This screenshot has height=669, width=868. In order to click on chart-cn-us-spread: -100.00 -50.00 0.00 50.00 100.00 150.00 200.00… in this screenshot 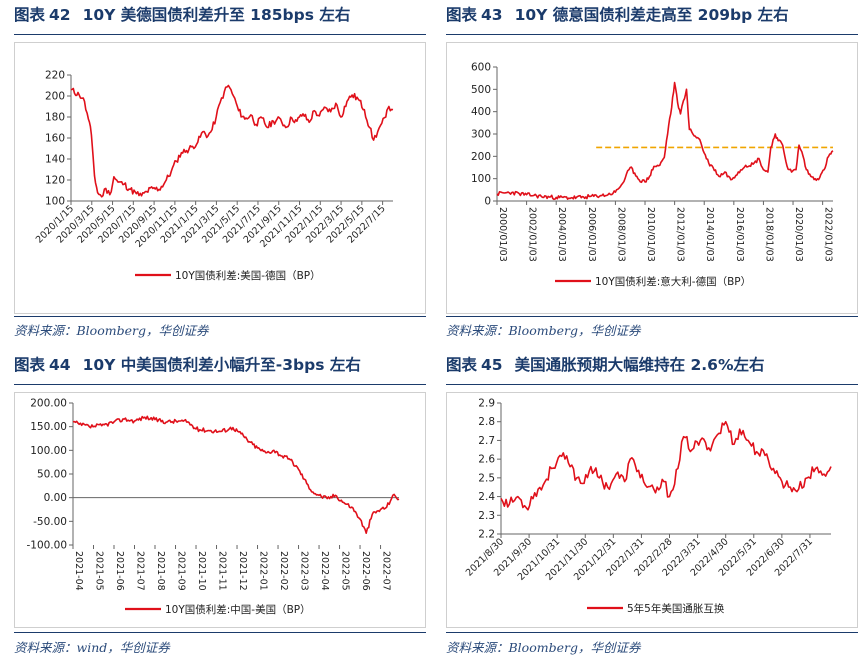, I will do `click(213, 507)`.